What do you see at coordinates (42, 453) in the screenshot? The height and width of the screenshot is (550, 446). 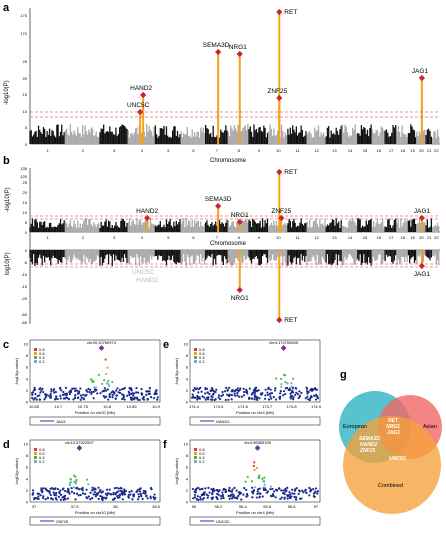 I see `region-d-legend-label: 0.6` at bounding box center [42, 453].